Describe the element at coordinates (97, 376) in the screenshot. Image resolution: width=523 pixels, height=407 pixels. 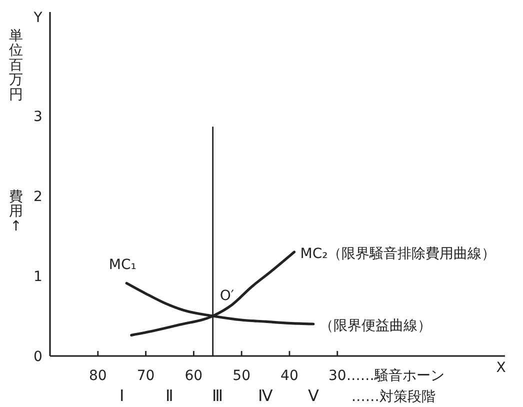
I see `x-tick-label: 80` at that location.